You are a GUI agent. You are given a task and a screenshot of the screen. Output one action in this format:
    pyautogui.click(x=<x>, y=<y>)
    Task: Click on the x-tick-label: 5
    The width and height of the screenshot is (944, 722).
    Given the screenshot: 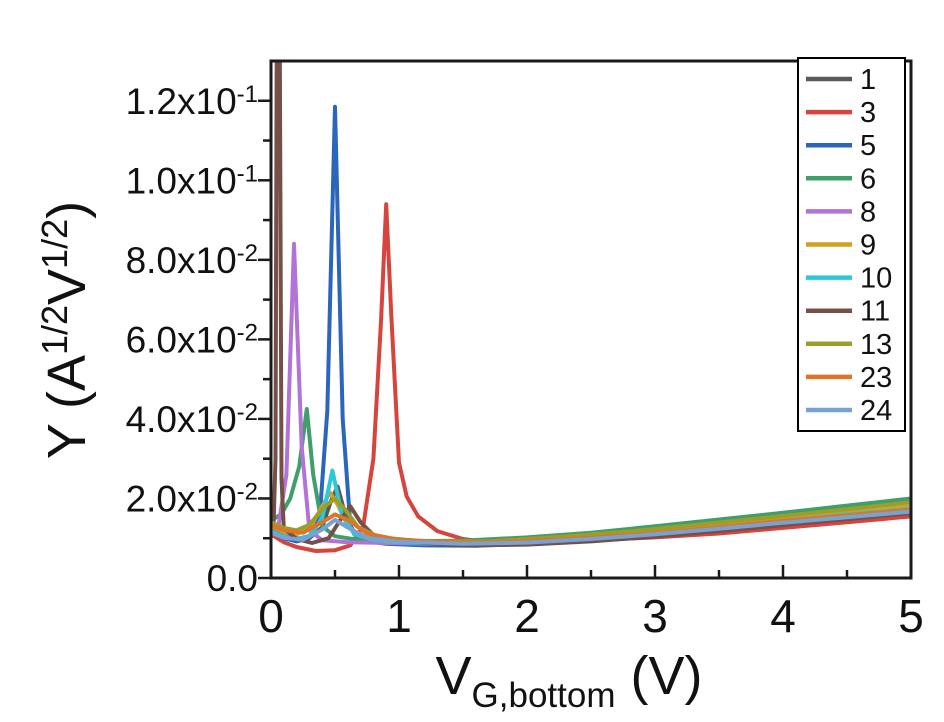 What is the action you would take?
    pyautogui.click(x=911, y=616)
    